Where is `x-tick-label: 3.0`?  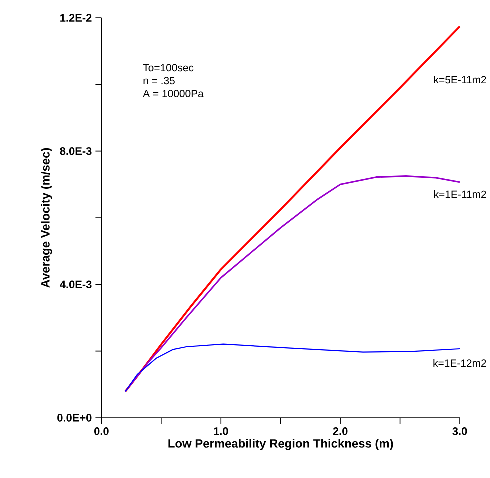 x-tick-label: 3.0 is located at coordinates (460, 432).